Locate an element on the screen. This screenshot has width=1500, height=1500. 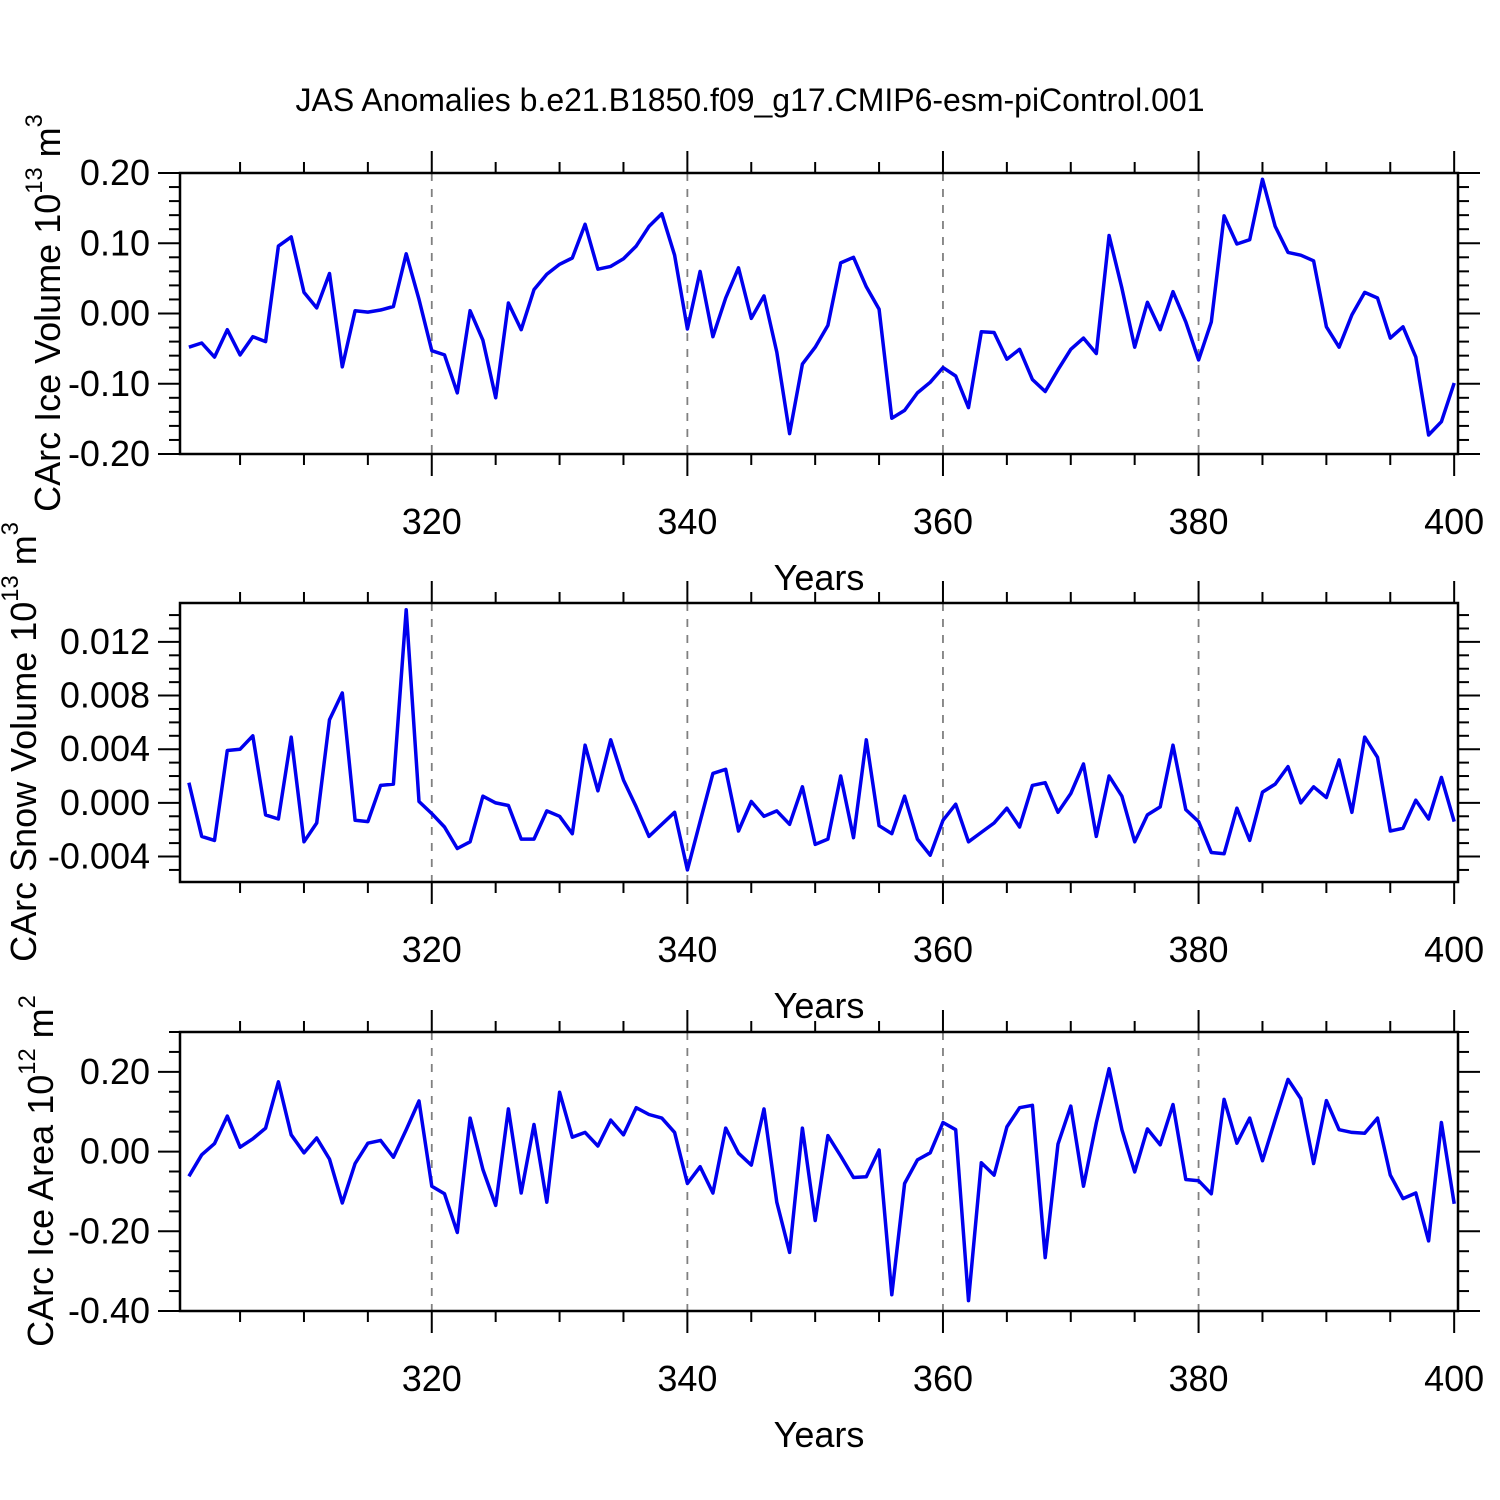
x-axis-title-panel-2: Years is located at coordinates (819, 1005).